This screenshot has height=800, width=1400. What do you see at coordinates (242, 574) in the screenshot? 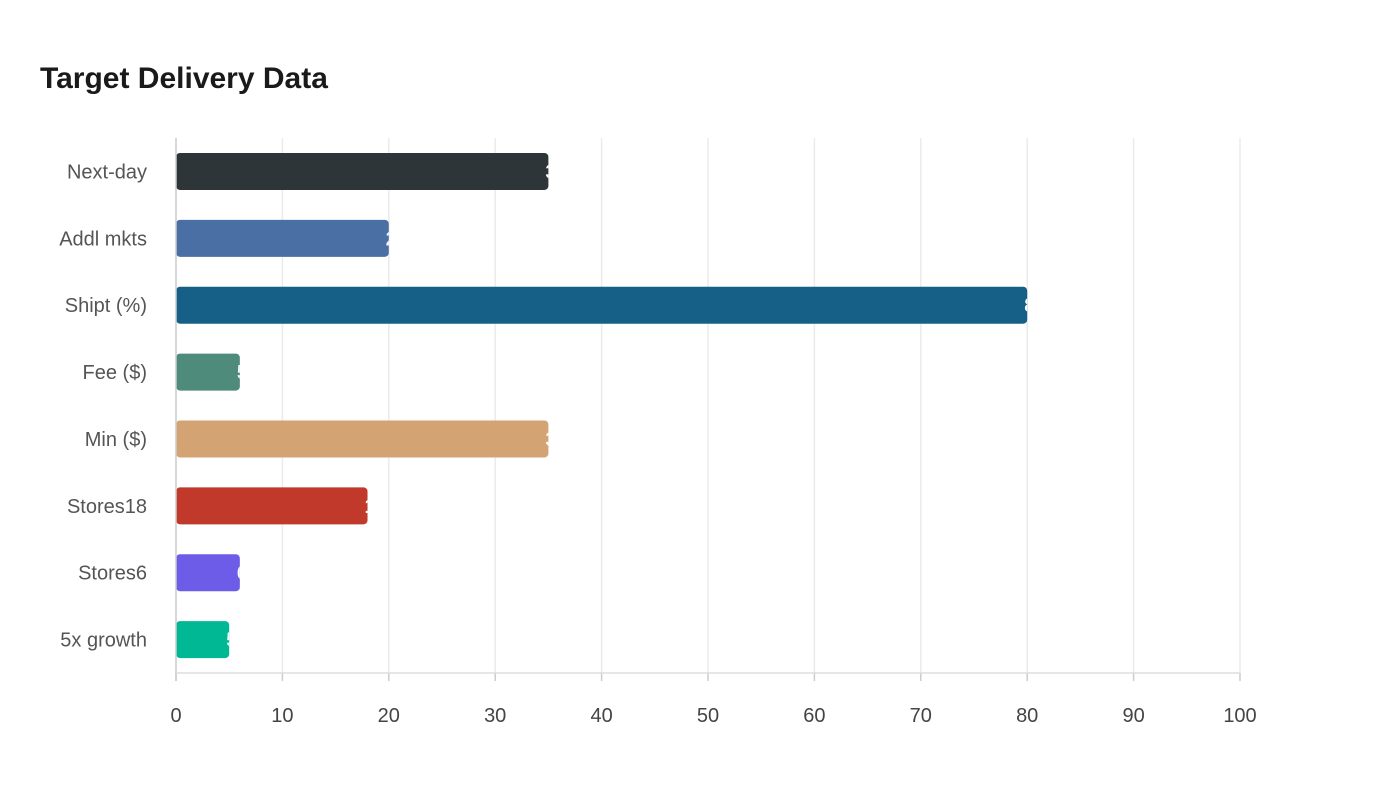
I see `data-label: 6` at bounding box center [242, 574].